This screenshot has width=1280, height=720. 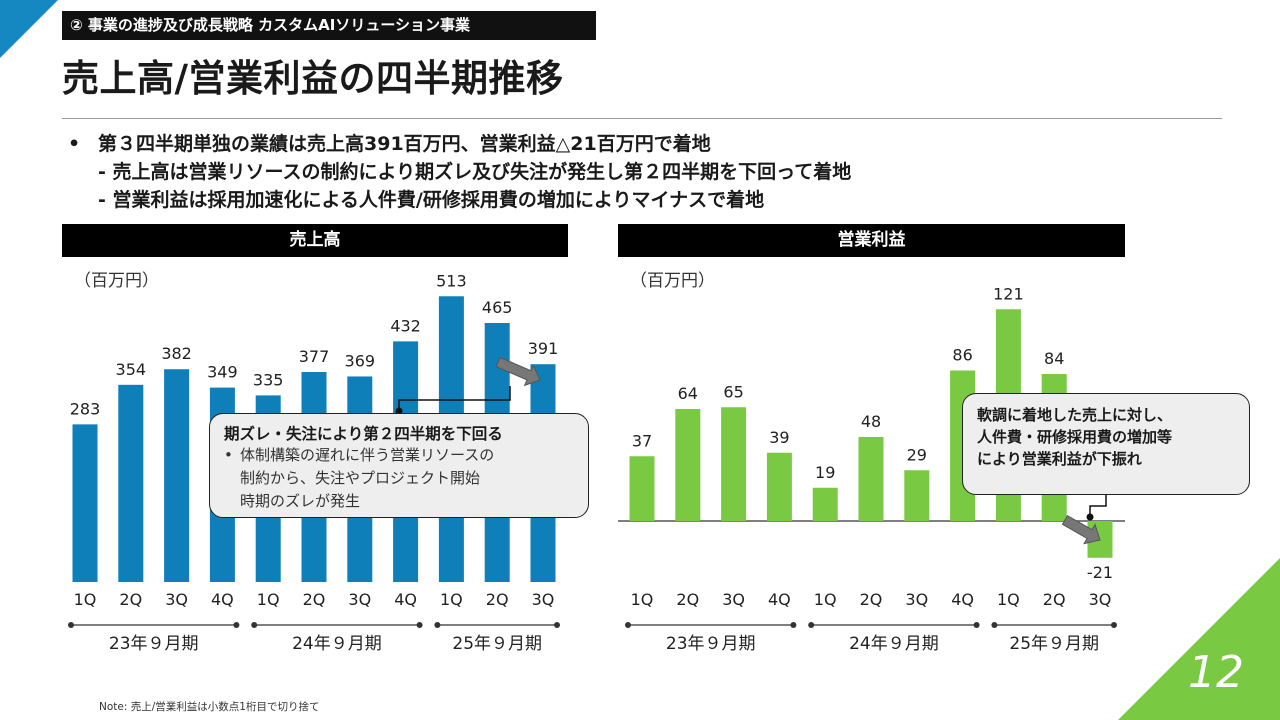 I want to click on profit-value-label: -21, so click(x=1100, y=572).